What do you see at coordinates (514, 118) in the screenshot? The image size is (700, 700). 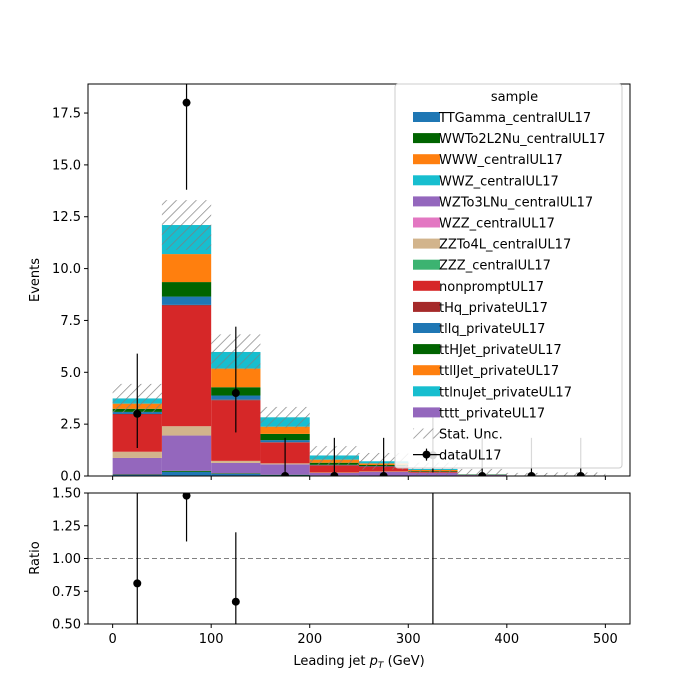 I see `legend-label: TTGamma_centralUL17` at bounding box center [514, 118].